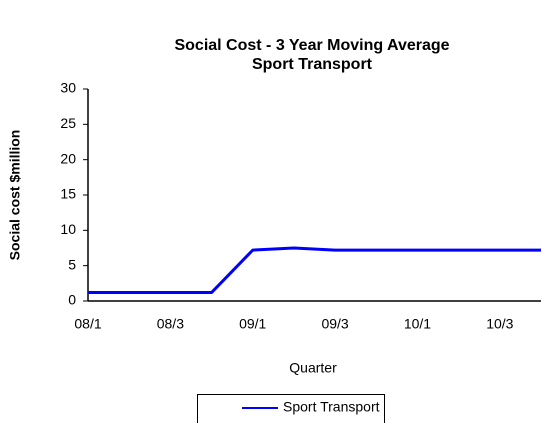  Describe the element at coordinates (314, 270) in the screenshot. I see `line` at that location.